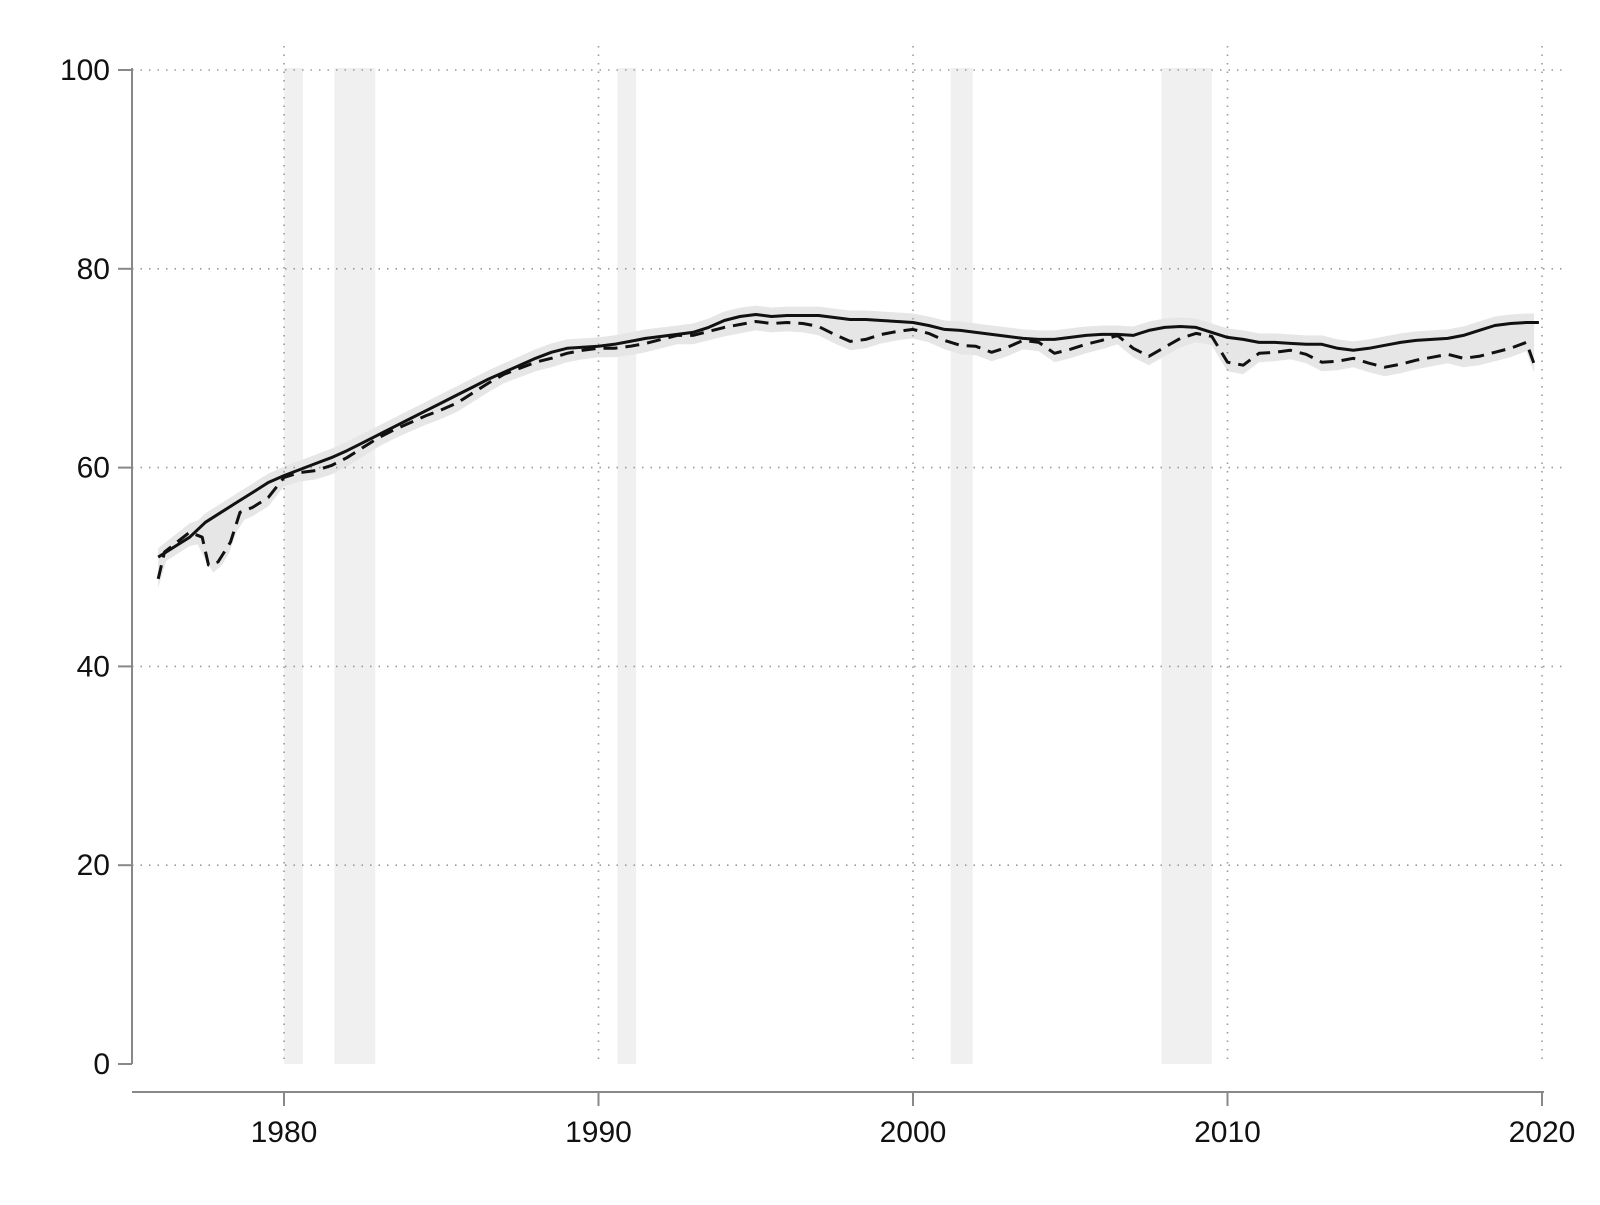  Describe the element at coordinates (284, 1132) in the screenshot. I see `x-tick-label-1980: 1980` at that location.